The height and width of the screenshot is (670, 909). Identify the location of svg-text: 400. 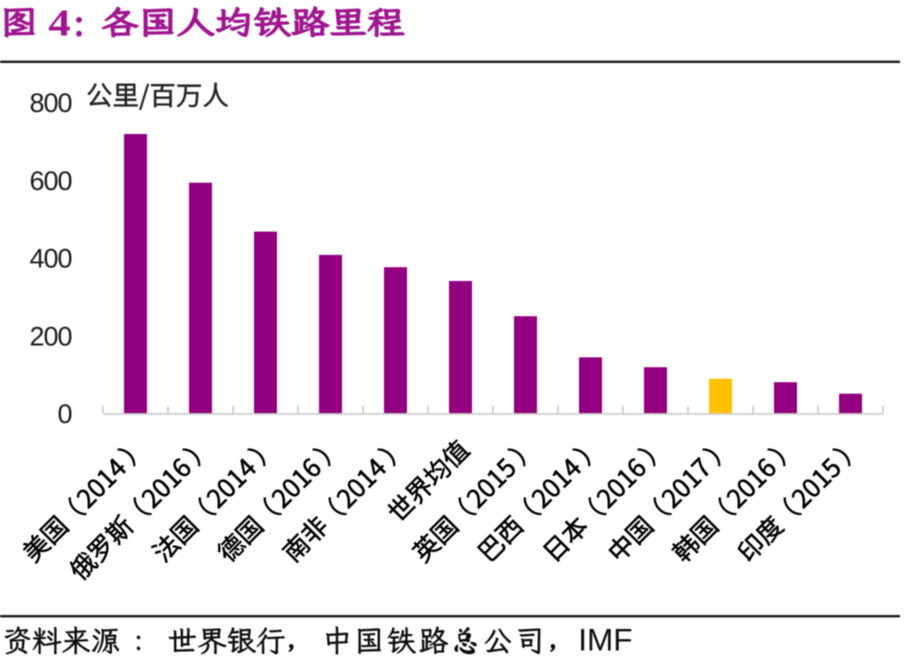
(50, 259).